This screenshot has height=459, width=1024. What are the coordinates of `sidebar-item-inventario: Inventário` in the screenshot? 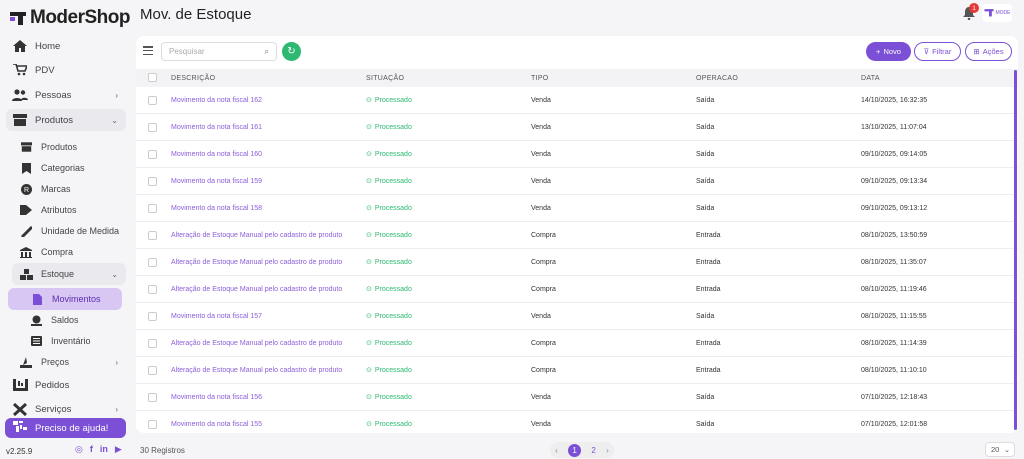 It's located at (74, 341).